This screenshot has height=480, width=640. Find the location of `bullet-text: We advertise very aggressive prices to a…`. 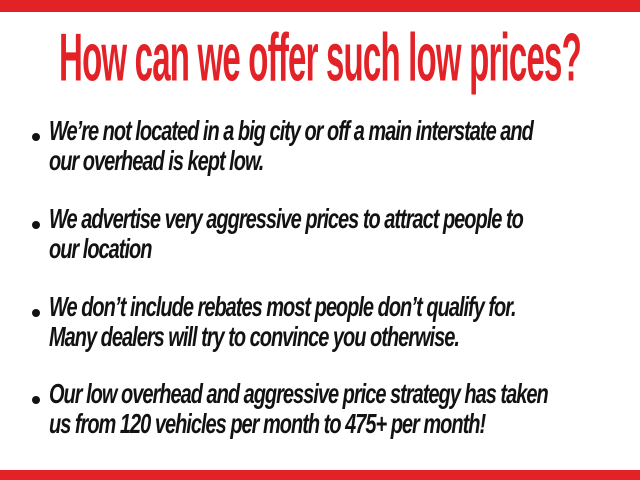

bullet-text: We advertise very aggressive prices to a… is located at coordinates (286, 234).